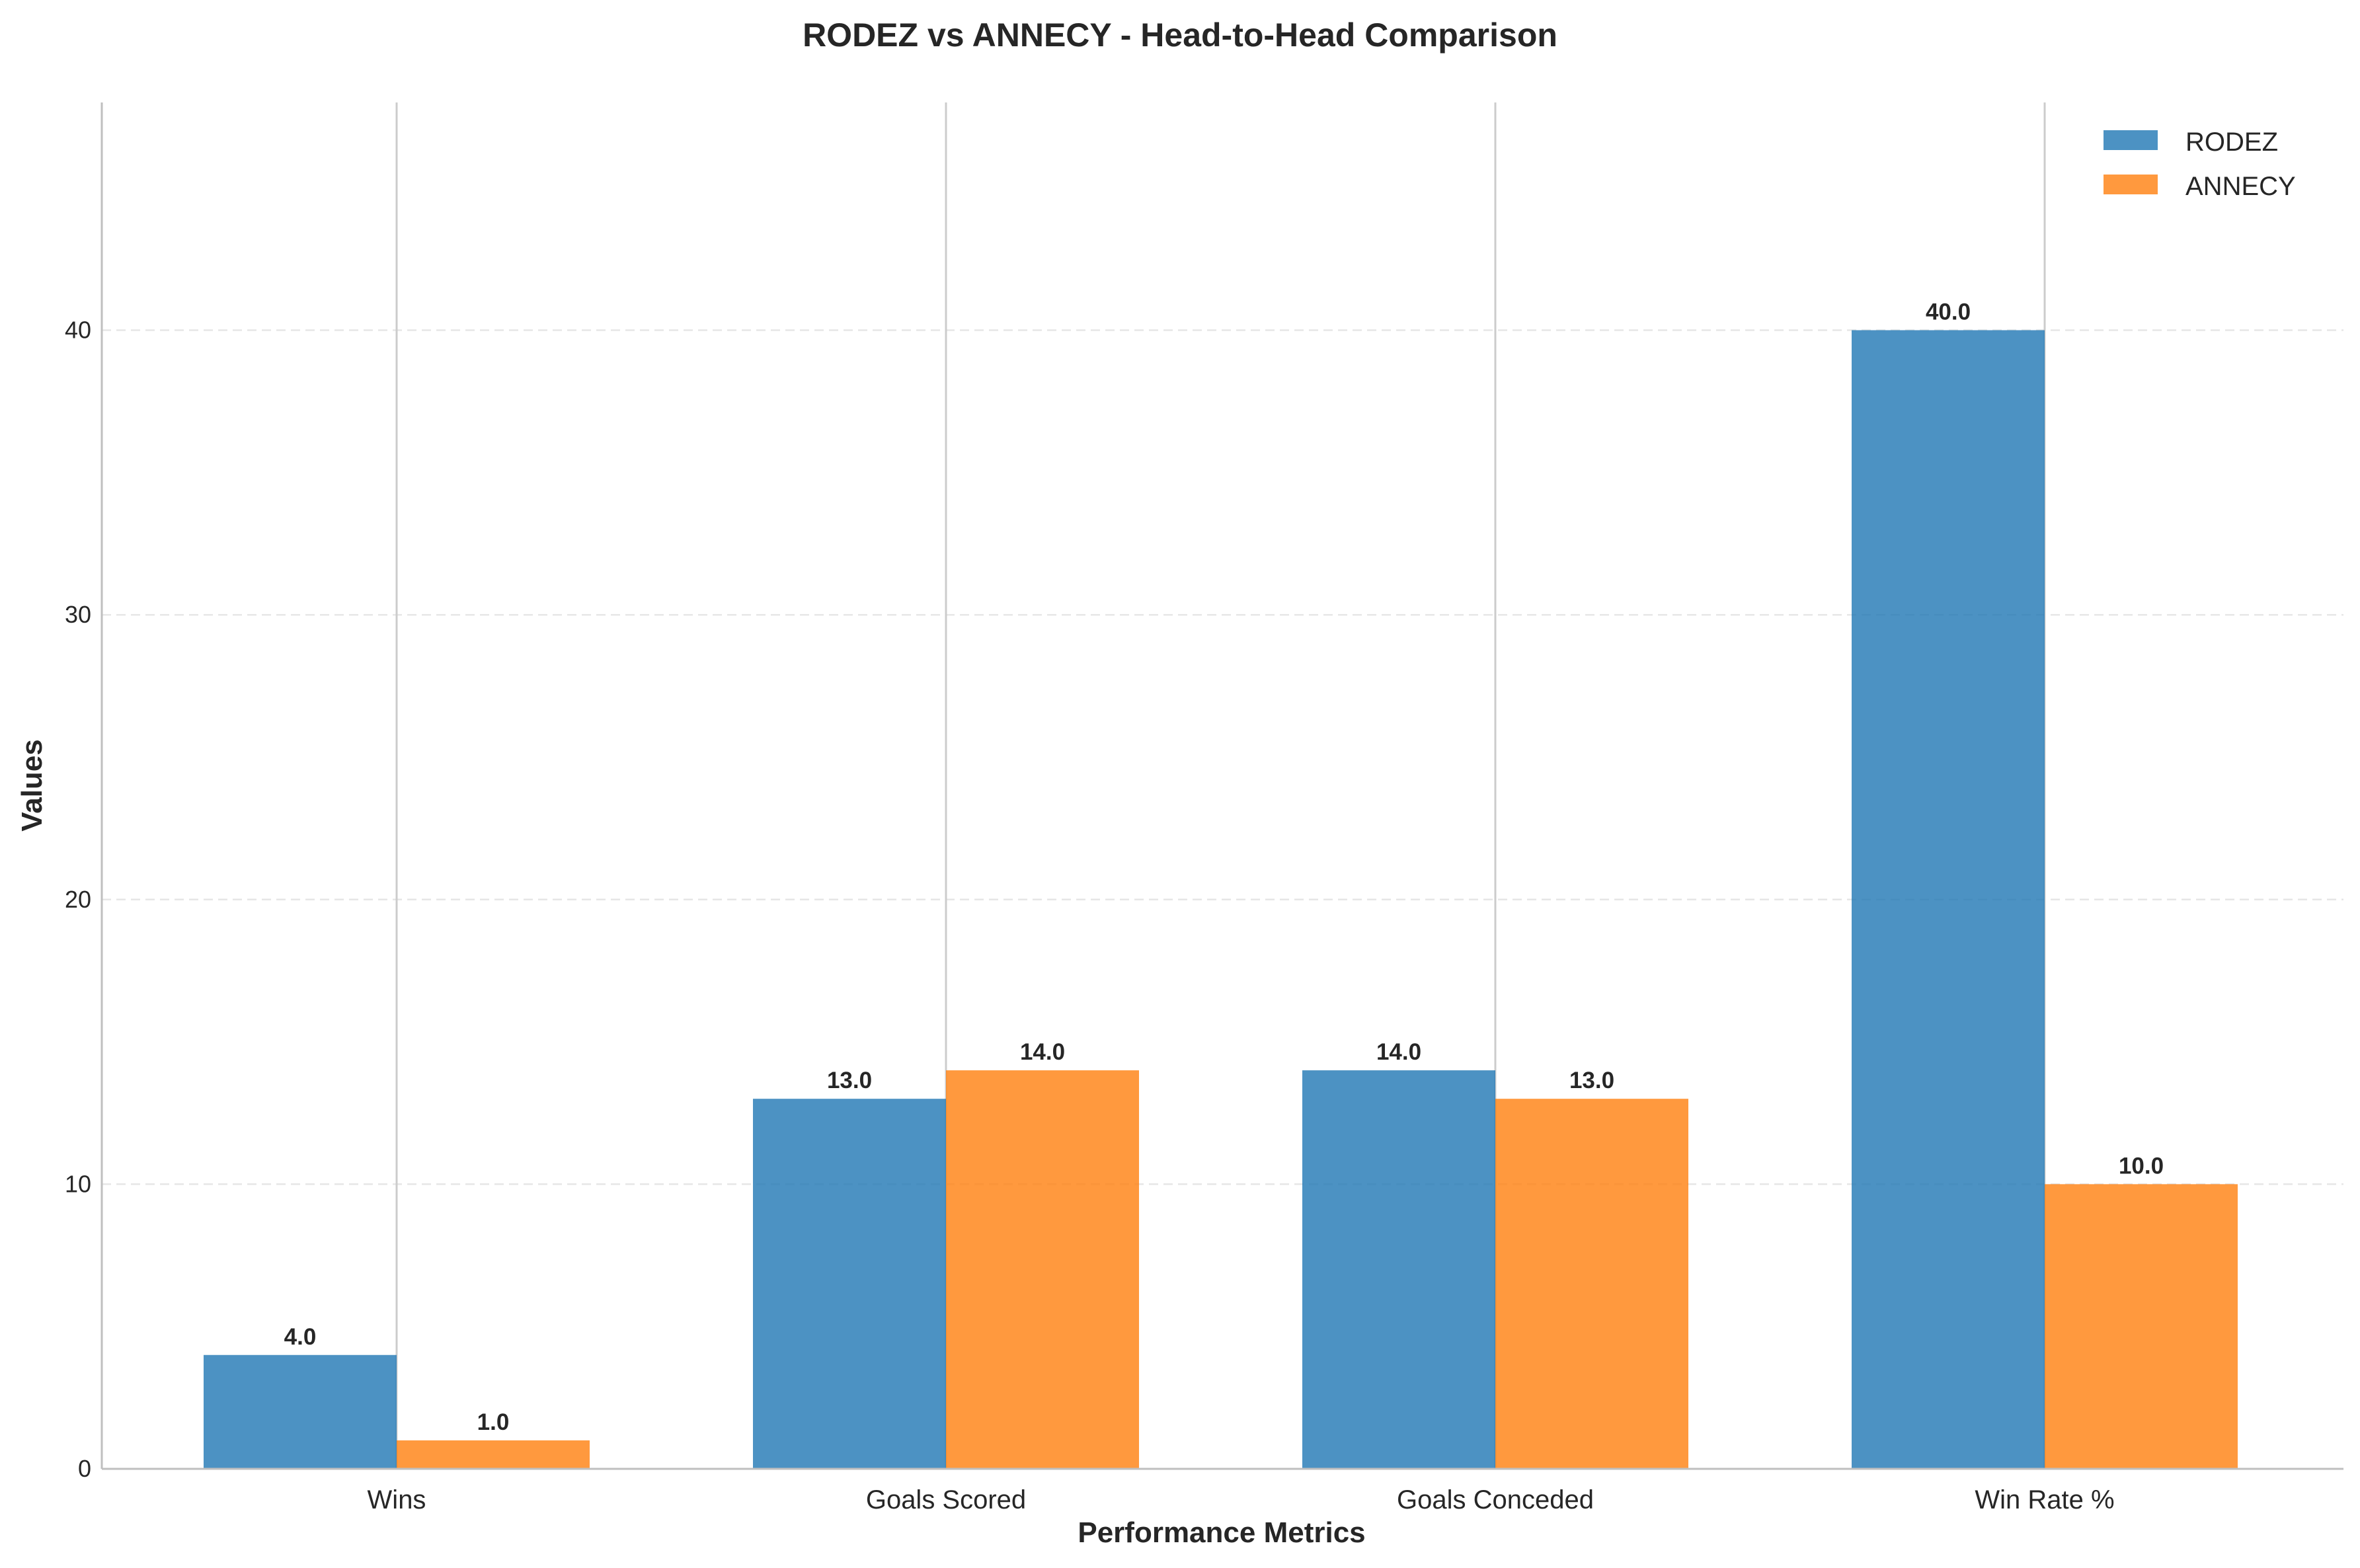 The width and height of the screenshot is (2360, 1568). I want to click on x-axis-title: Performance Metrics, so click(1221, 1532).